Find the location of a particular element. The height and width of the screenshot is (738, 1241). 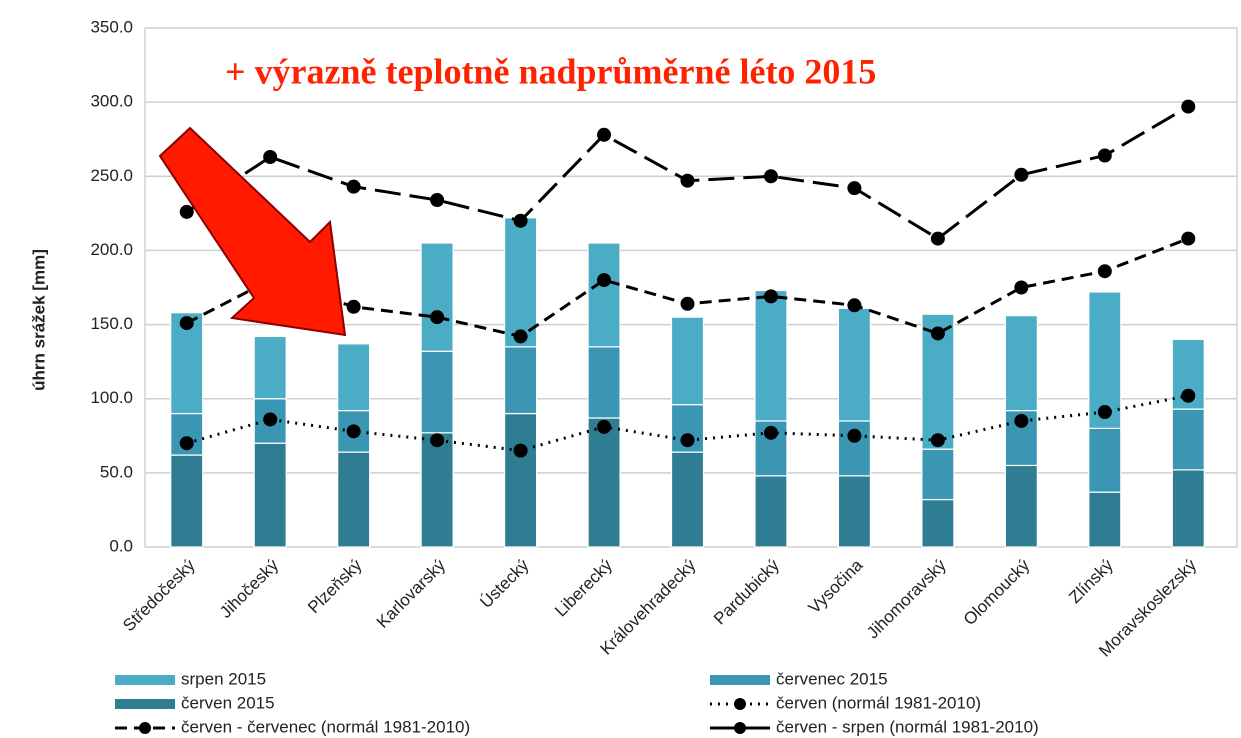

legend-label: červen (normál 1981-2010) is located at coordinates (878, 702).